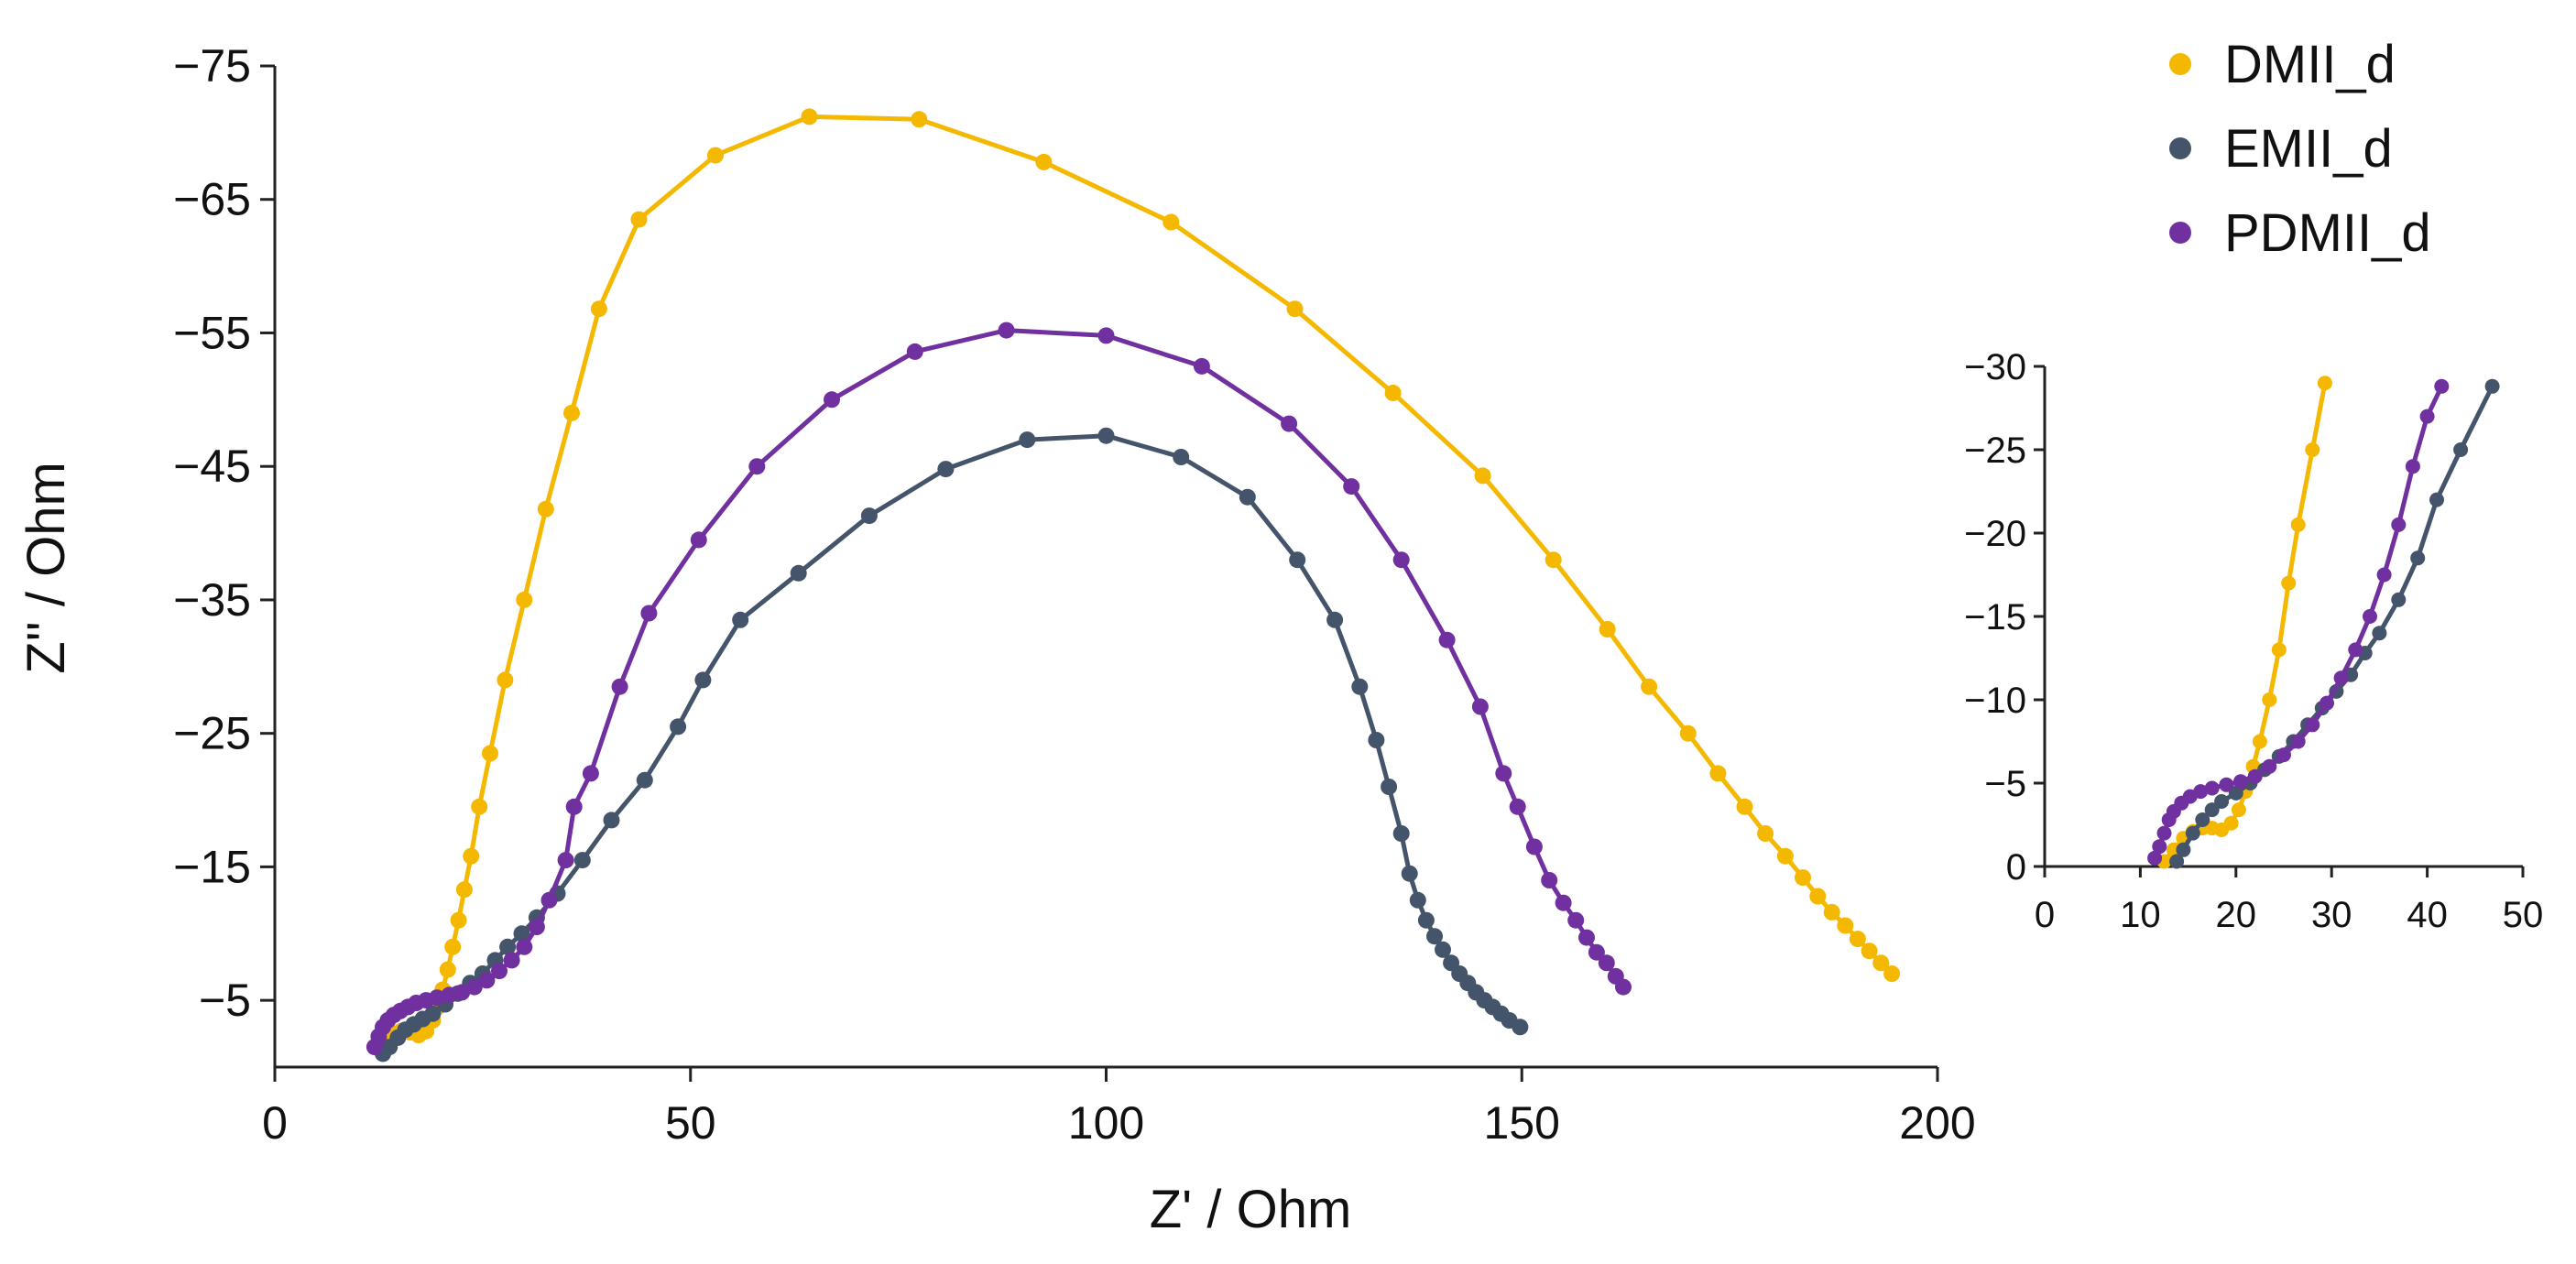 This screenshot has height=1264, width=2576. Describe the element at coordinates (1522, 1123) in the screenshot. I see `main-x-tick-label: 150` at that location.